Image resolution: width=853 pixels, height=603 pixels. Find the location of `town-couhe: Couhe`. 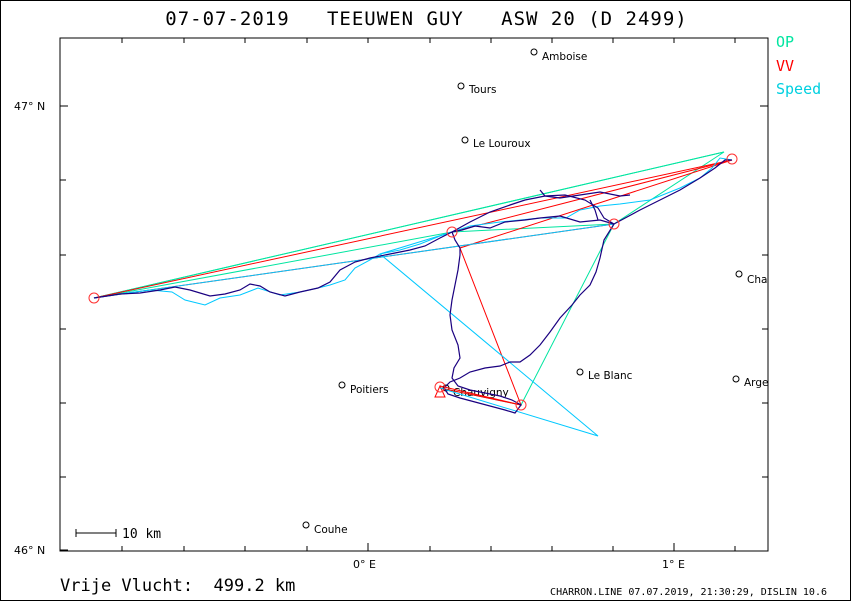

town-couhe: Couhe is located at coordinates (325, 528).